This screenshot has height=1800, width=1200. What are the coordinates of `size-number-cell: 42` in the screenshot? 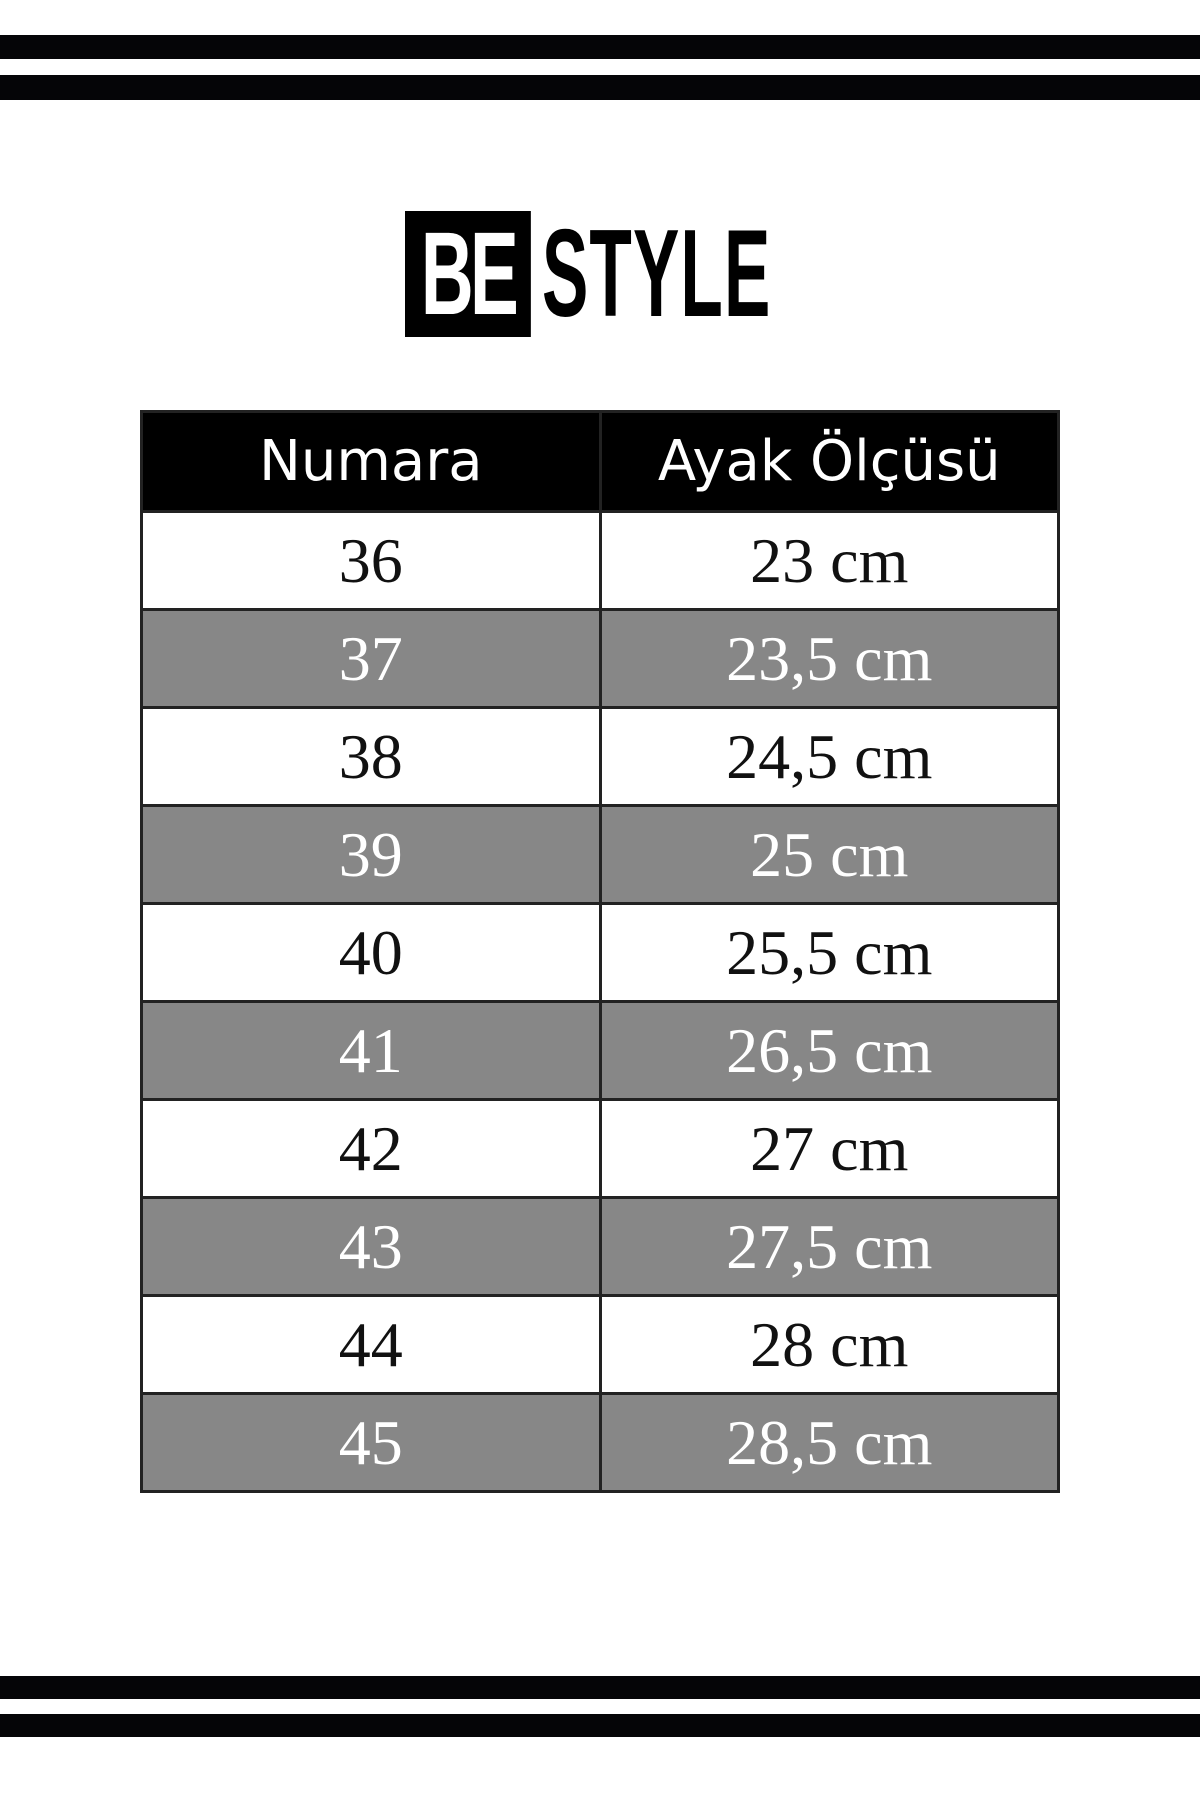 It's located at (371, 1148).